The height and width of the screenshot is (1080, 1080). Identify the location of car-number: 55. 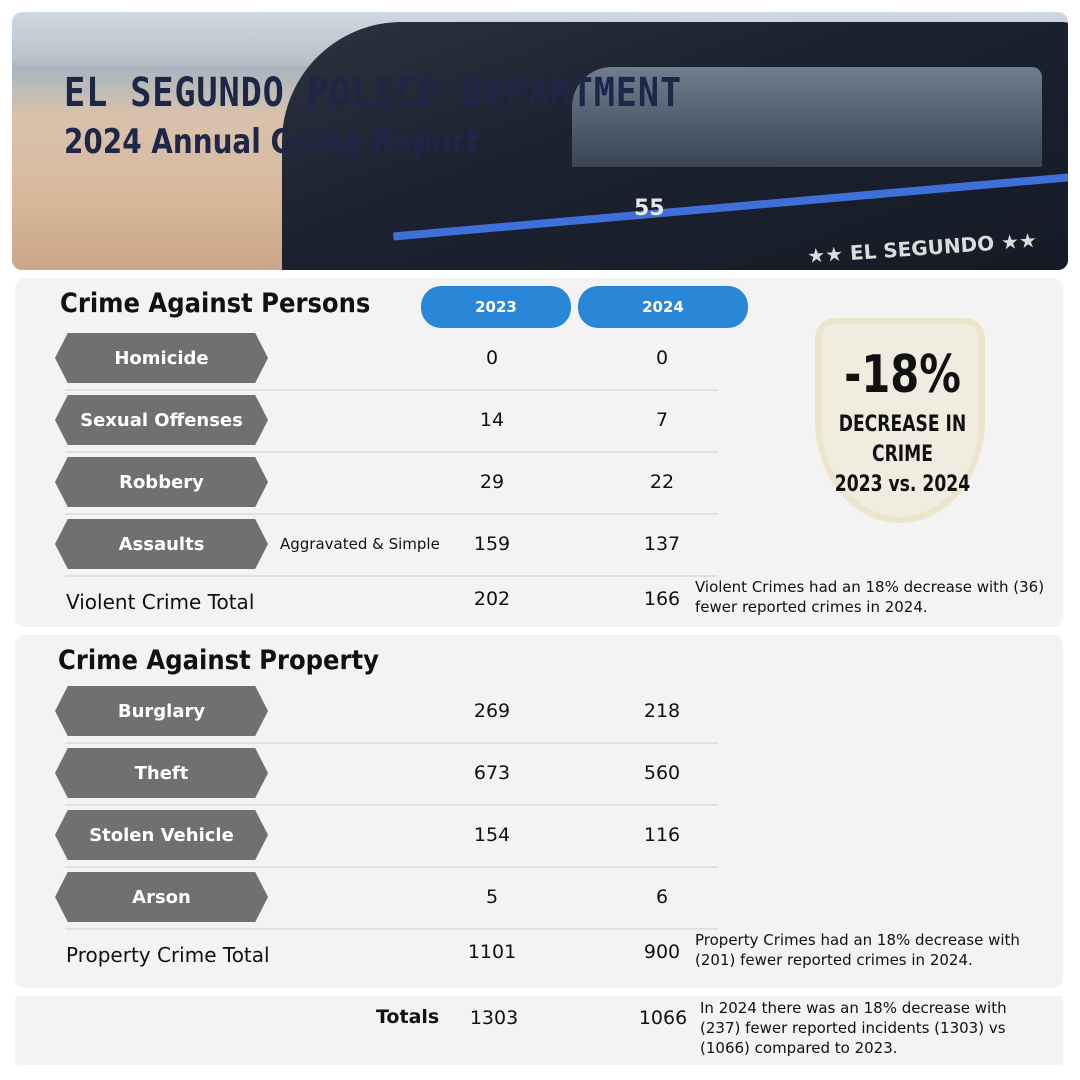
(649, 208).